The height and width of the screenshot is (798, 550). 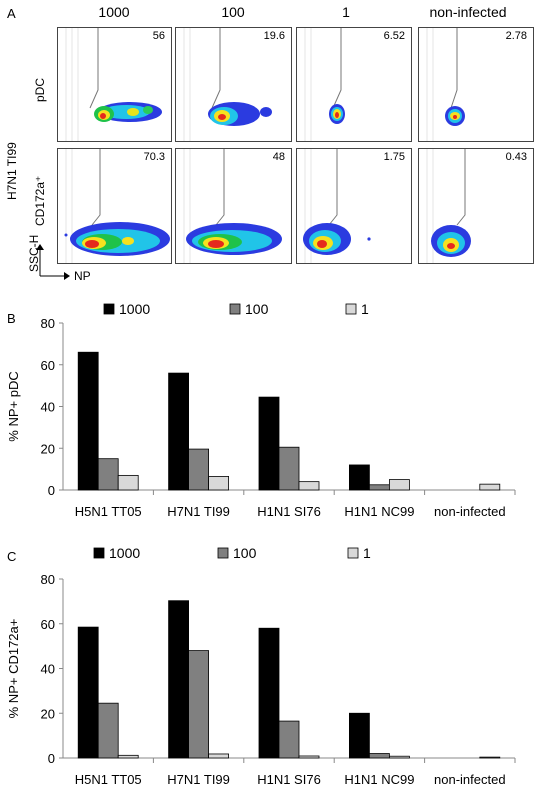 What do you see at coordinates (11, 13) in the screenshot?
I see `panel-a-letter: A` at bounding box center [11, 13].